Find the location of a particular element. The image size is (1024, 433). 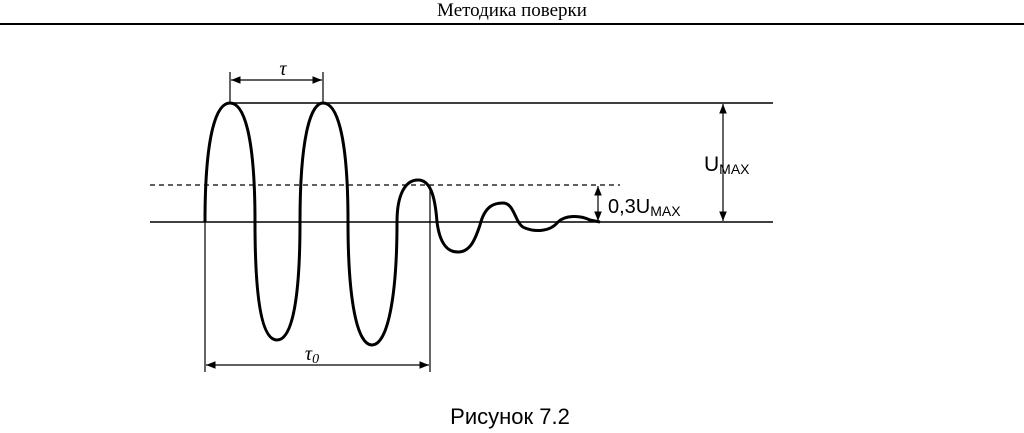

tau0-label: τ0 is located at coordinates (312, 355).